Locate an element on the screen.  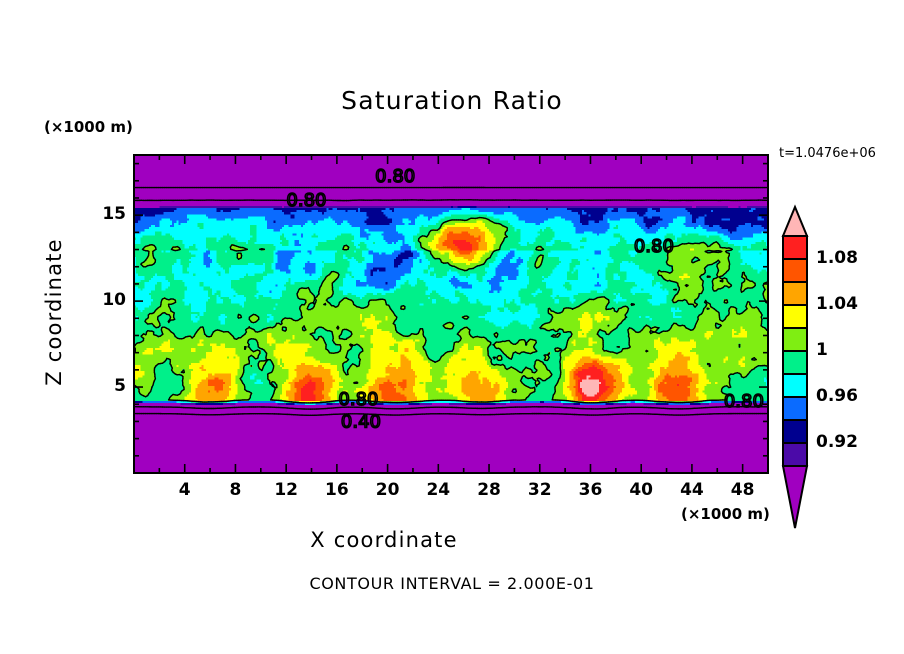
x-axis-title: X coordinate is located at coordinates (384, 540).